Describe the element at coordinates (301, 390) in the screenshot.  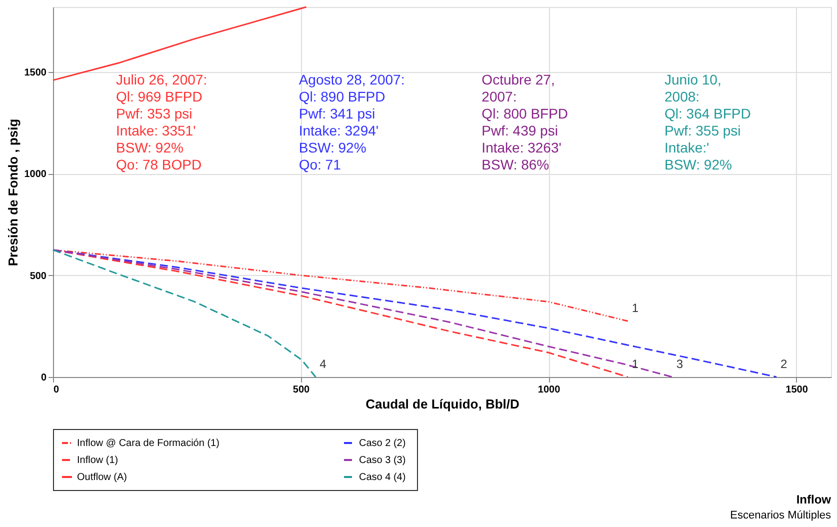
I see `x-tick-label: 500` at that location.